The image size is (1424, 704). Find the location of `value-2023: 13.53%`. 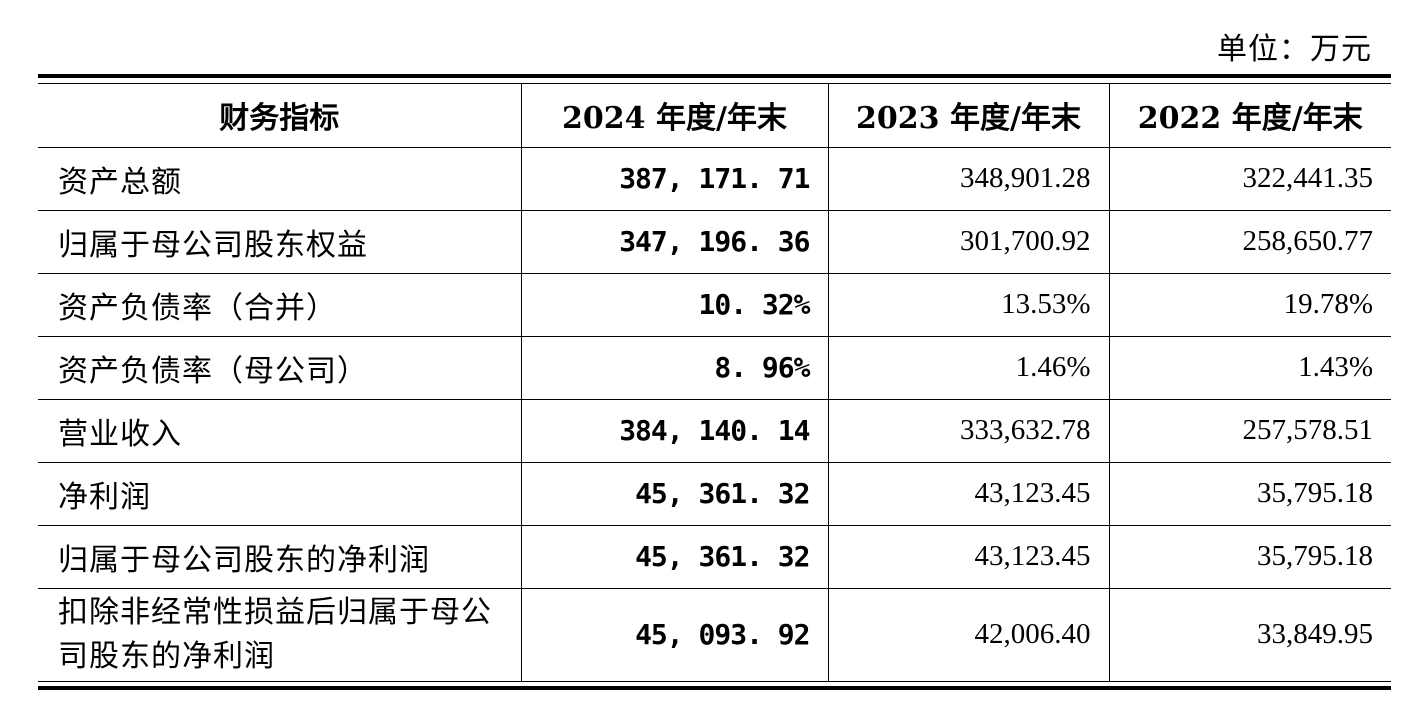

value-2023: 13.53% is located at coordinates (968, 305).